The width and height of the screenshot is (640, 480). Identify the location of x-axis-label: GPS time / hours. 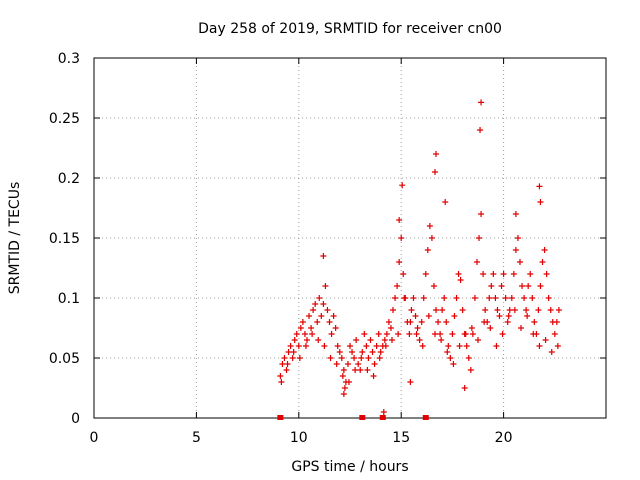
(349, 467).